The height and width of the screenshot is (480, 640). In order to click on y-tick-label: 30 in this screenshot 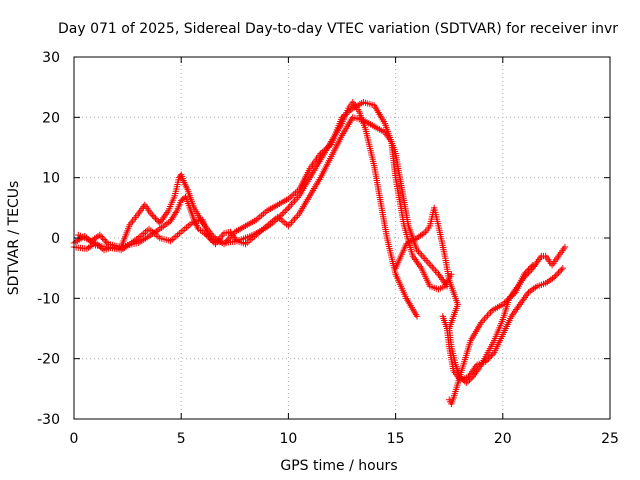, I will do `click(51, 58)`.